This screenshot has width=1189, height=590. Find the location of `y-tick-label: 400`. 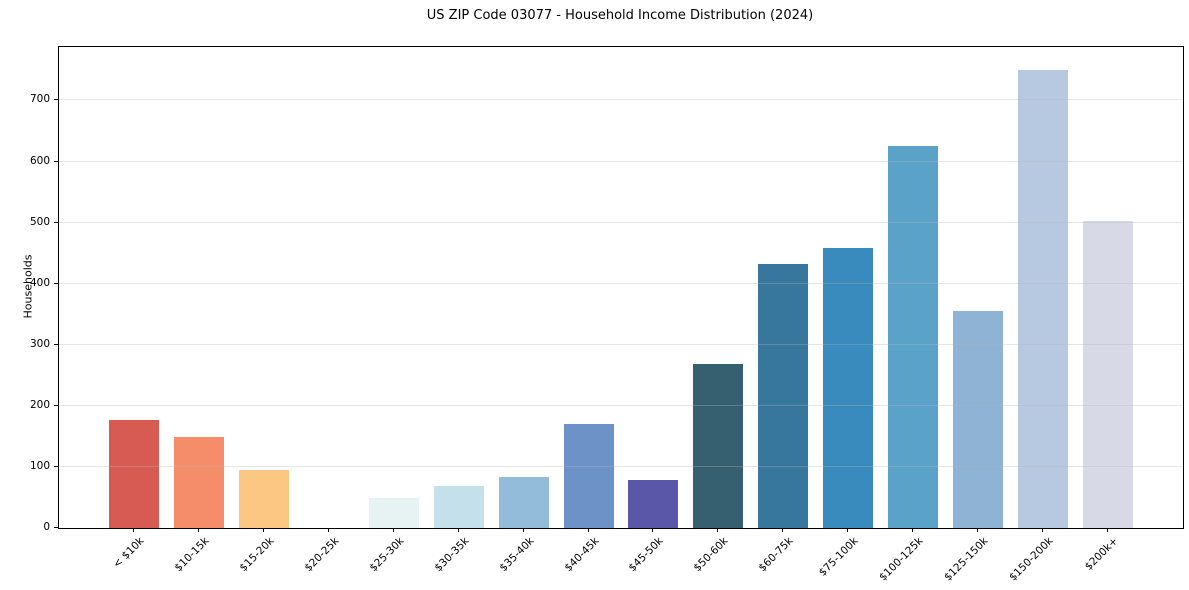

y-tick-label: 400 is located at coordinates (39, 283).